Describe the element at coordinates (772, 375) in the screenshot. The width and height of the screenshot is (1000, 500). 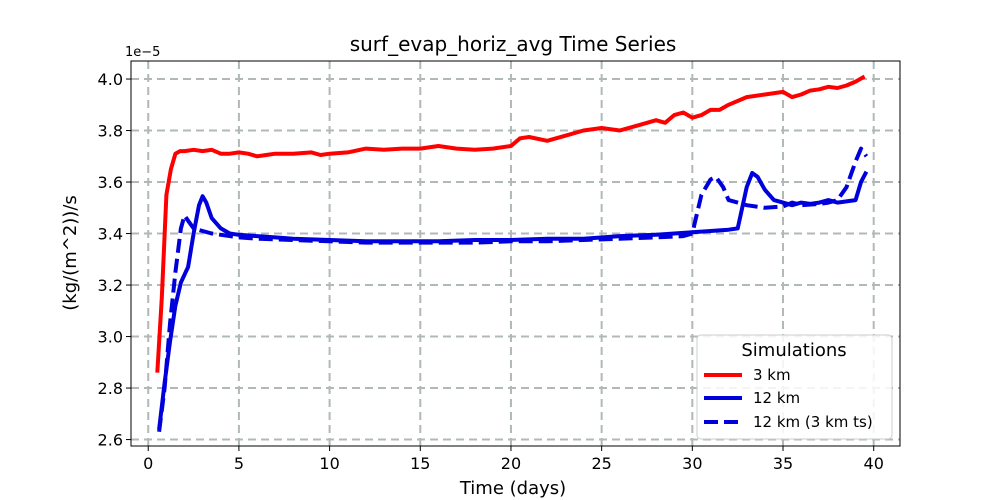
I see `legend-label-3km: 3 km` at that location.